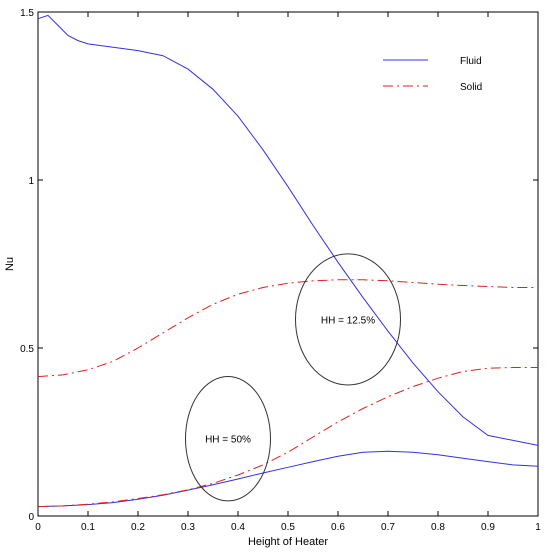 The width and height of the screenshot is (547, 555). What do you see at coordinates (471, 87) in the screenshot?
I see `legend-label-solid: Solid` at bounding box center [471, 87].